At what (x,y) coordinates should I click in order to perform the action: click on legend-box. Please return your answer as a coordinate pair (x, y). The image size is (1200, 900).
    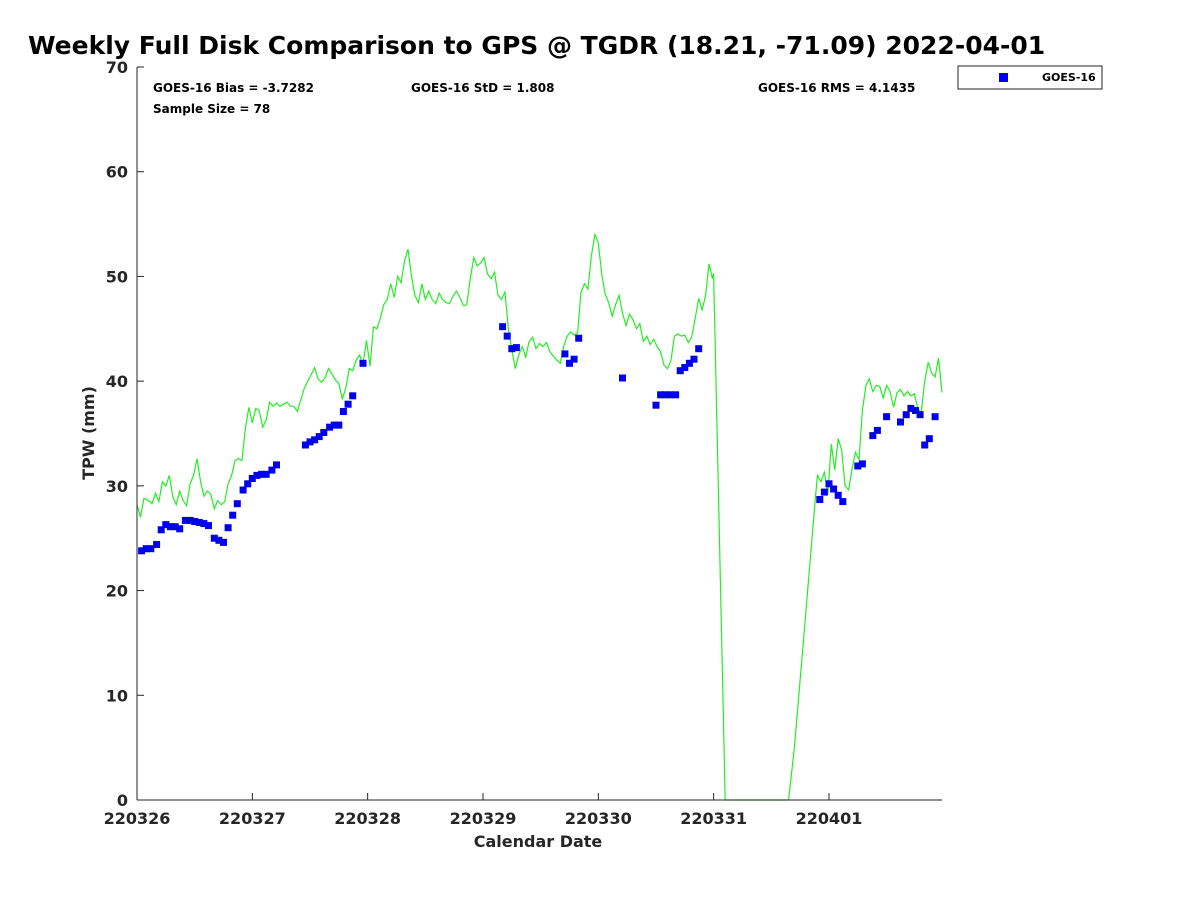
    Looking at the image, I should click on (1030, 77).